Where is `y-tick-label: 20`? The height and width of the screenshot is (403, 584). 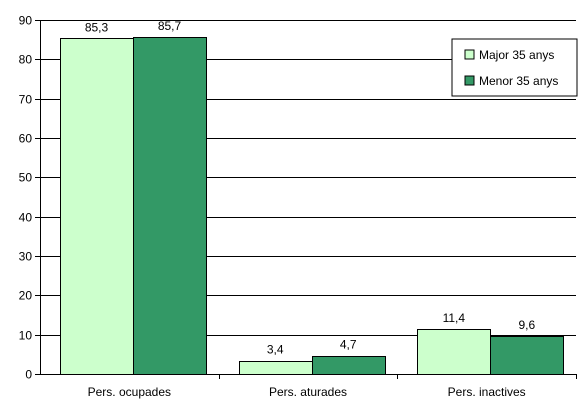 y-tick-label: 20 is located at coordinates (26, 296).